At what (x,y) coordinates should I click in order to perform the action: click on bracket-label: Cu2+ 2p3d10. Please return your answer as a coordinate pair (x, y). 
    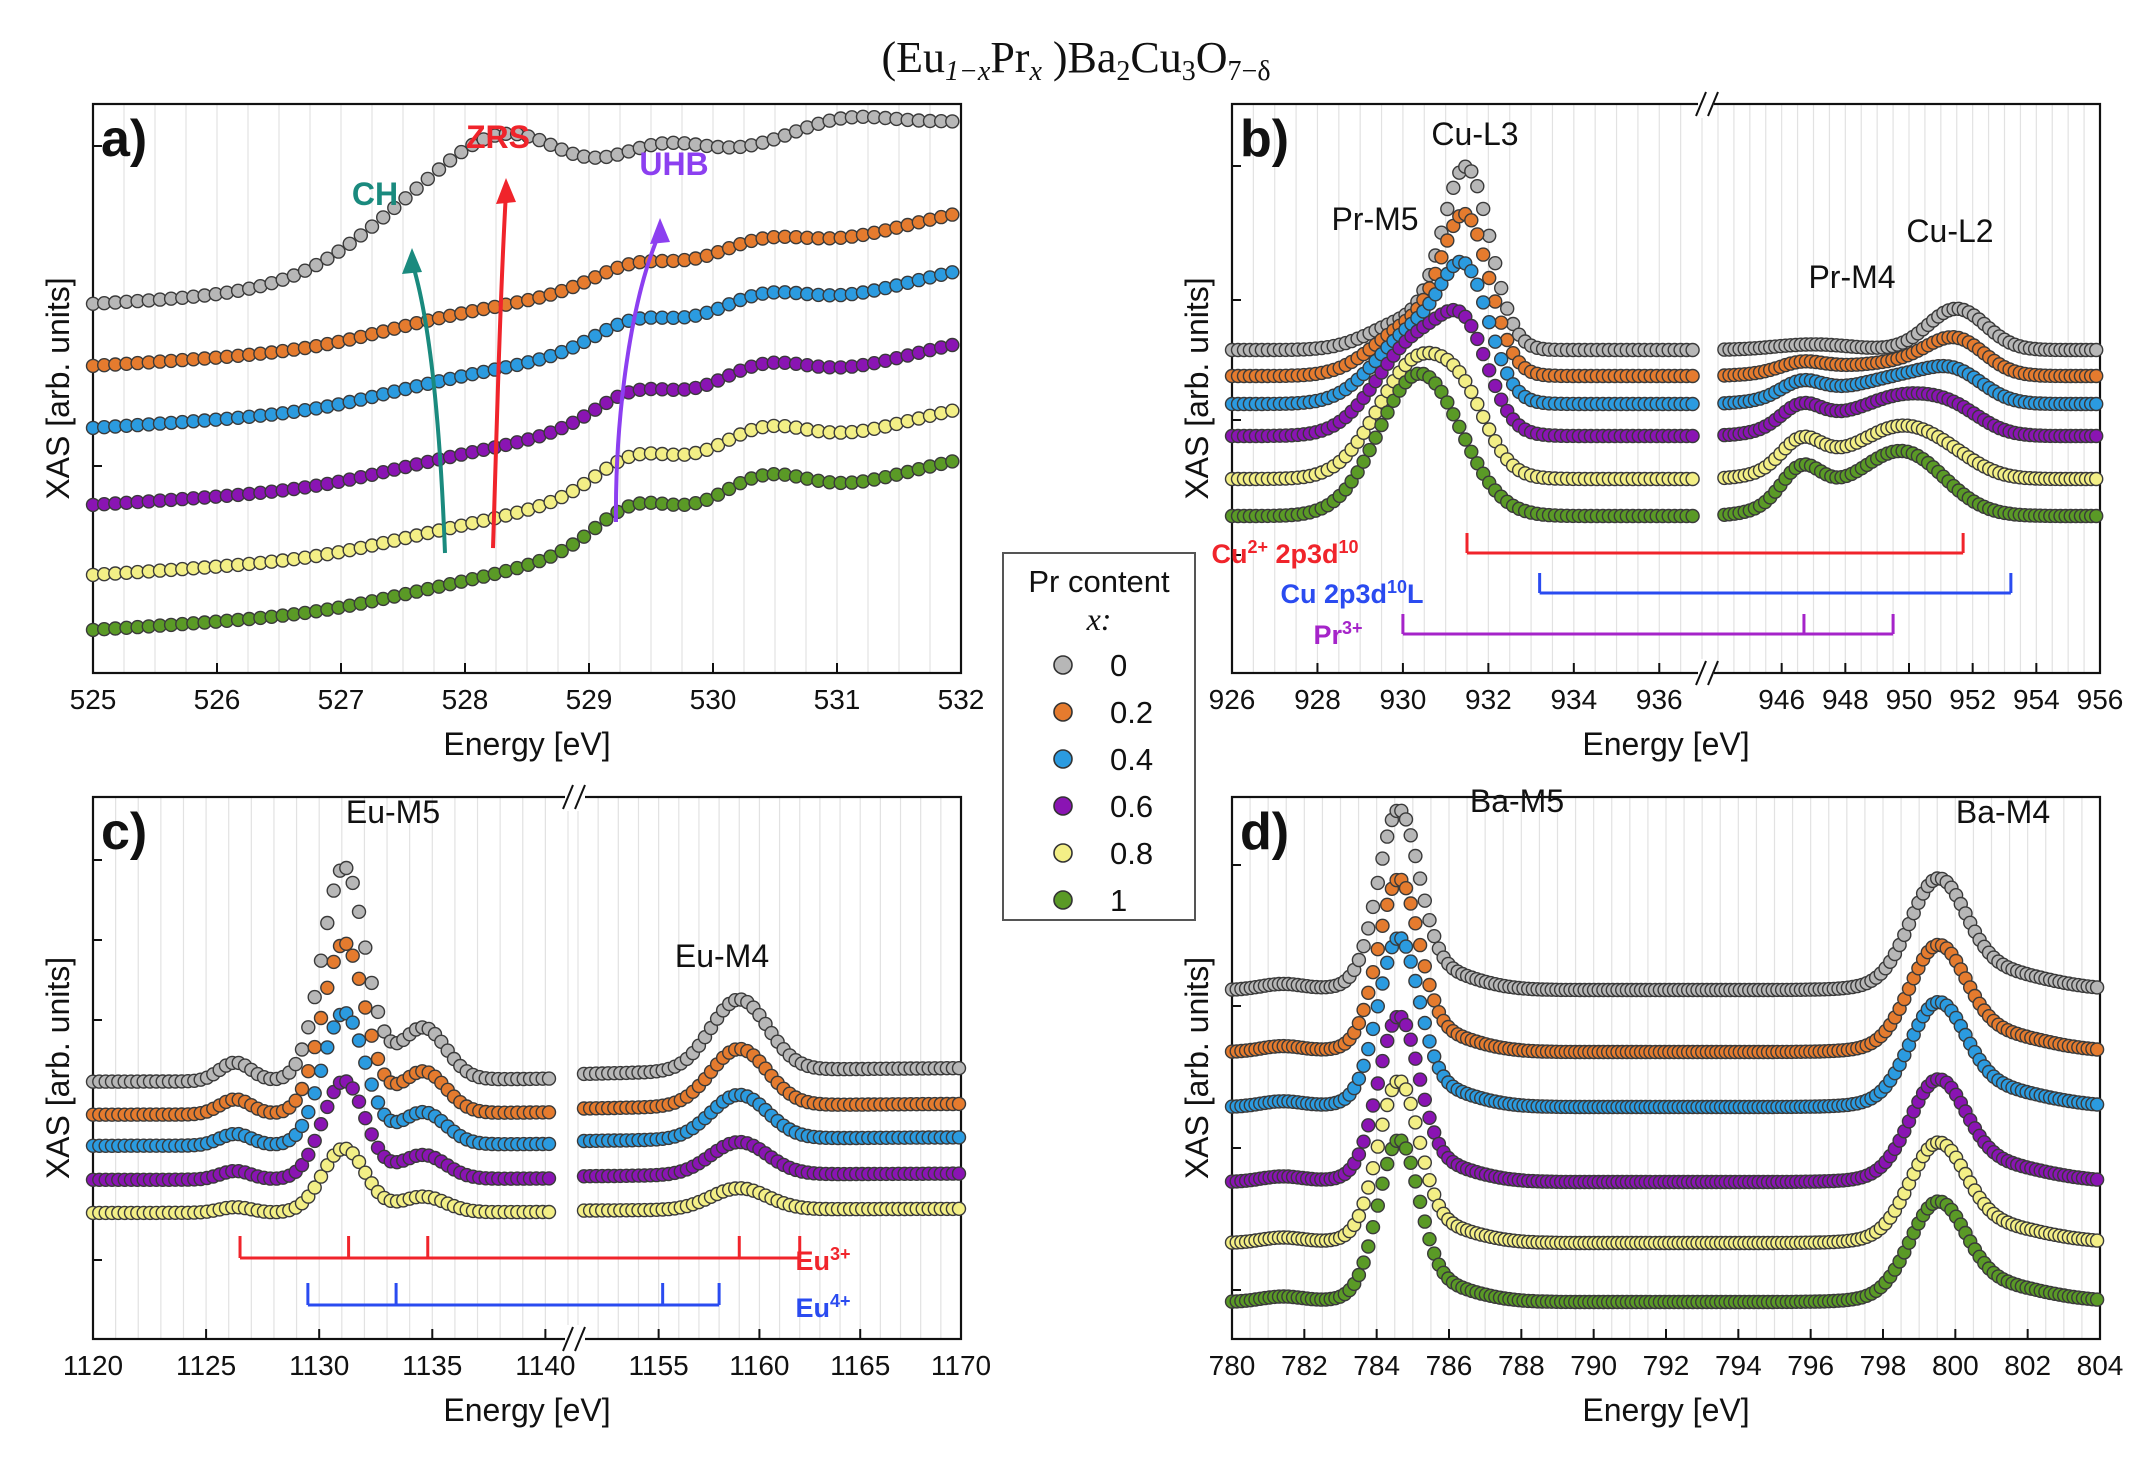
    Looking at the image, I should click on (1284, 553).